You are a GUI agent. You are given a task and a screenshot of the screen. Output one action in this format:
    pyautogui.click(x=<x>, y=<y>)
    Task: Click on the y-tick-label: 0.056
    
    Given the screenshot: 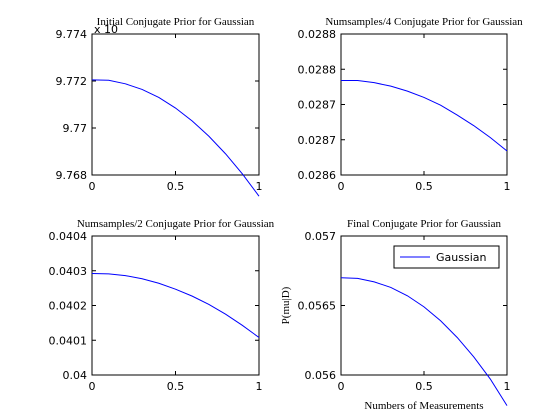 What is the action you would take?
    pyautogui.click(x=321, y=375)
    